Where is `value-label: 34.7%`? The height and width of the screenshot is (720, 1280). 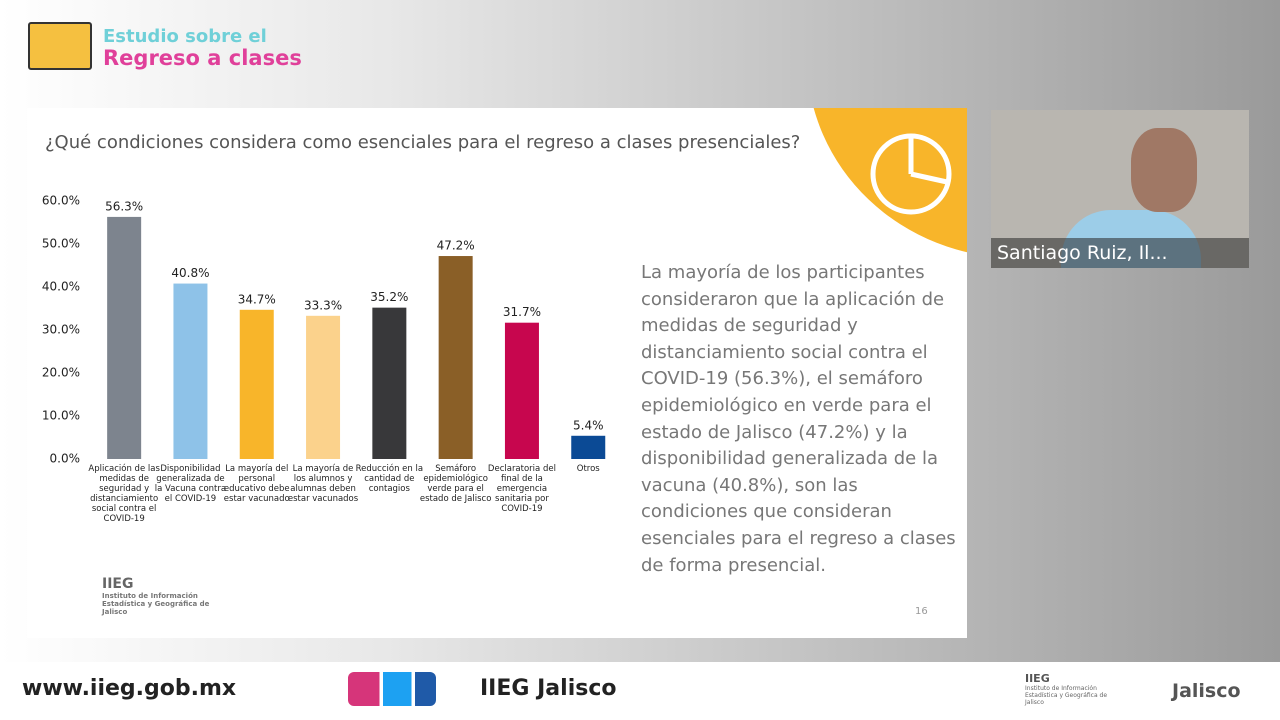 value-label: 34.7% is located at coordinates (257, 299).